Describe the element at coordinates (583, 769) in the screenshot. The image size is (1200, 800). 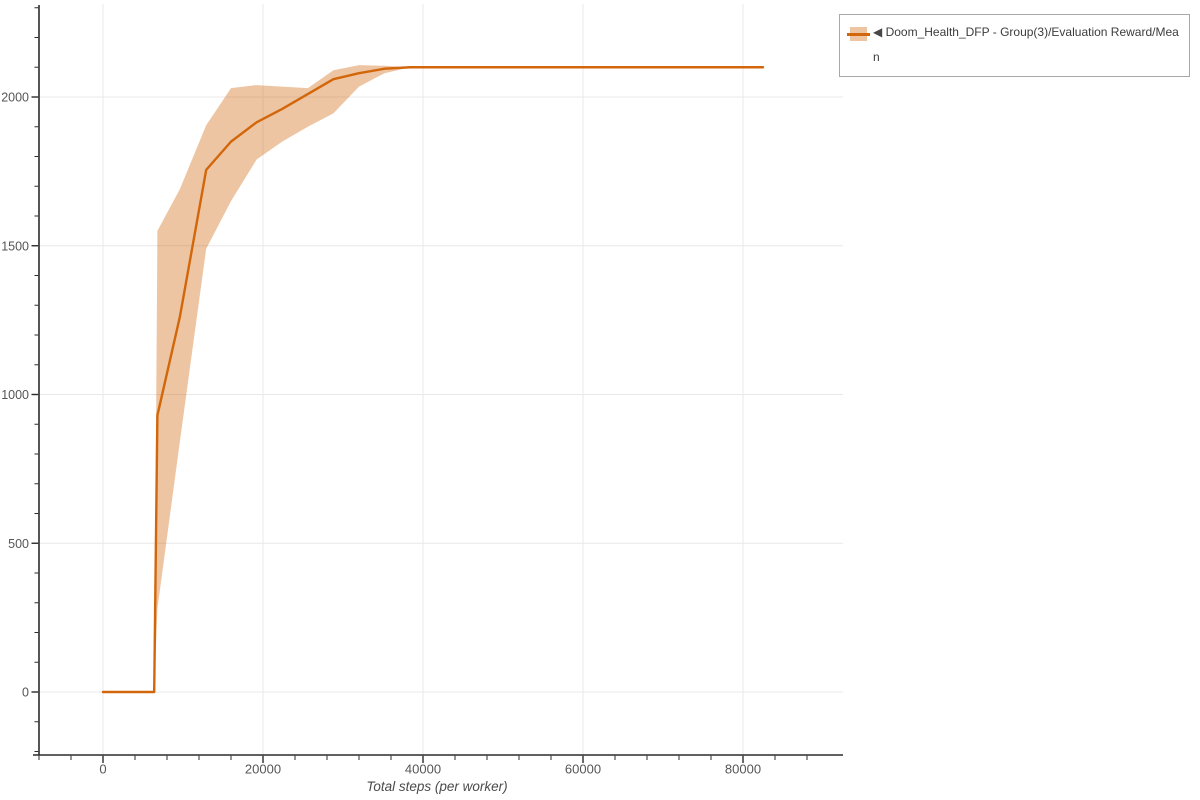
I see `x-tick-label: 60000` at that location.